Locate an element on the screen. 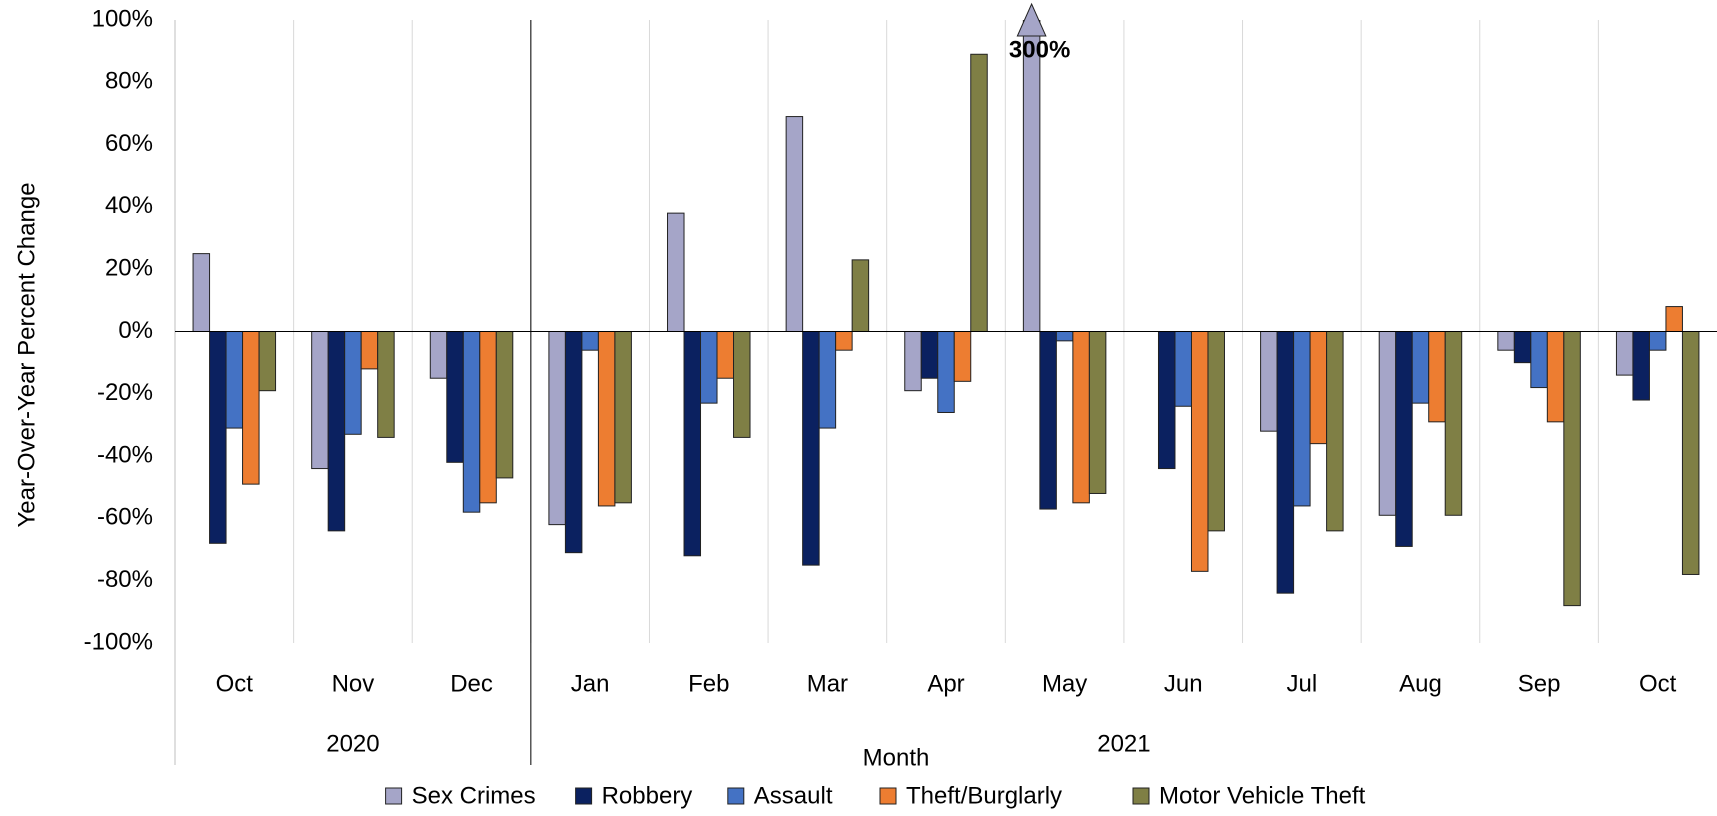 The height and width of the screenshot is (816, 1717). x-tick-label: Feb is located at coordinates (708, 683).